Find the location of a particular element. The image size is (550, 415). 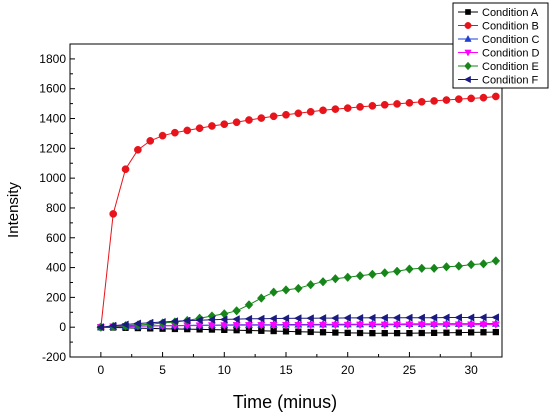

legend-item: Condition D is located at coordinates (499, 54).